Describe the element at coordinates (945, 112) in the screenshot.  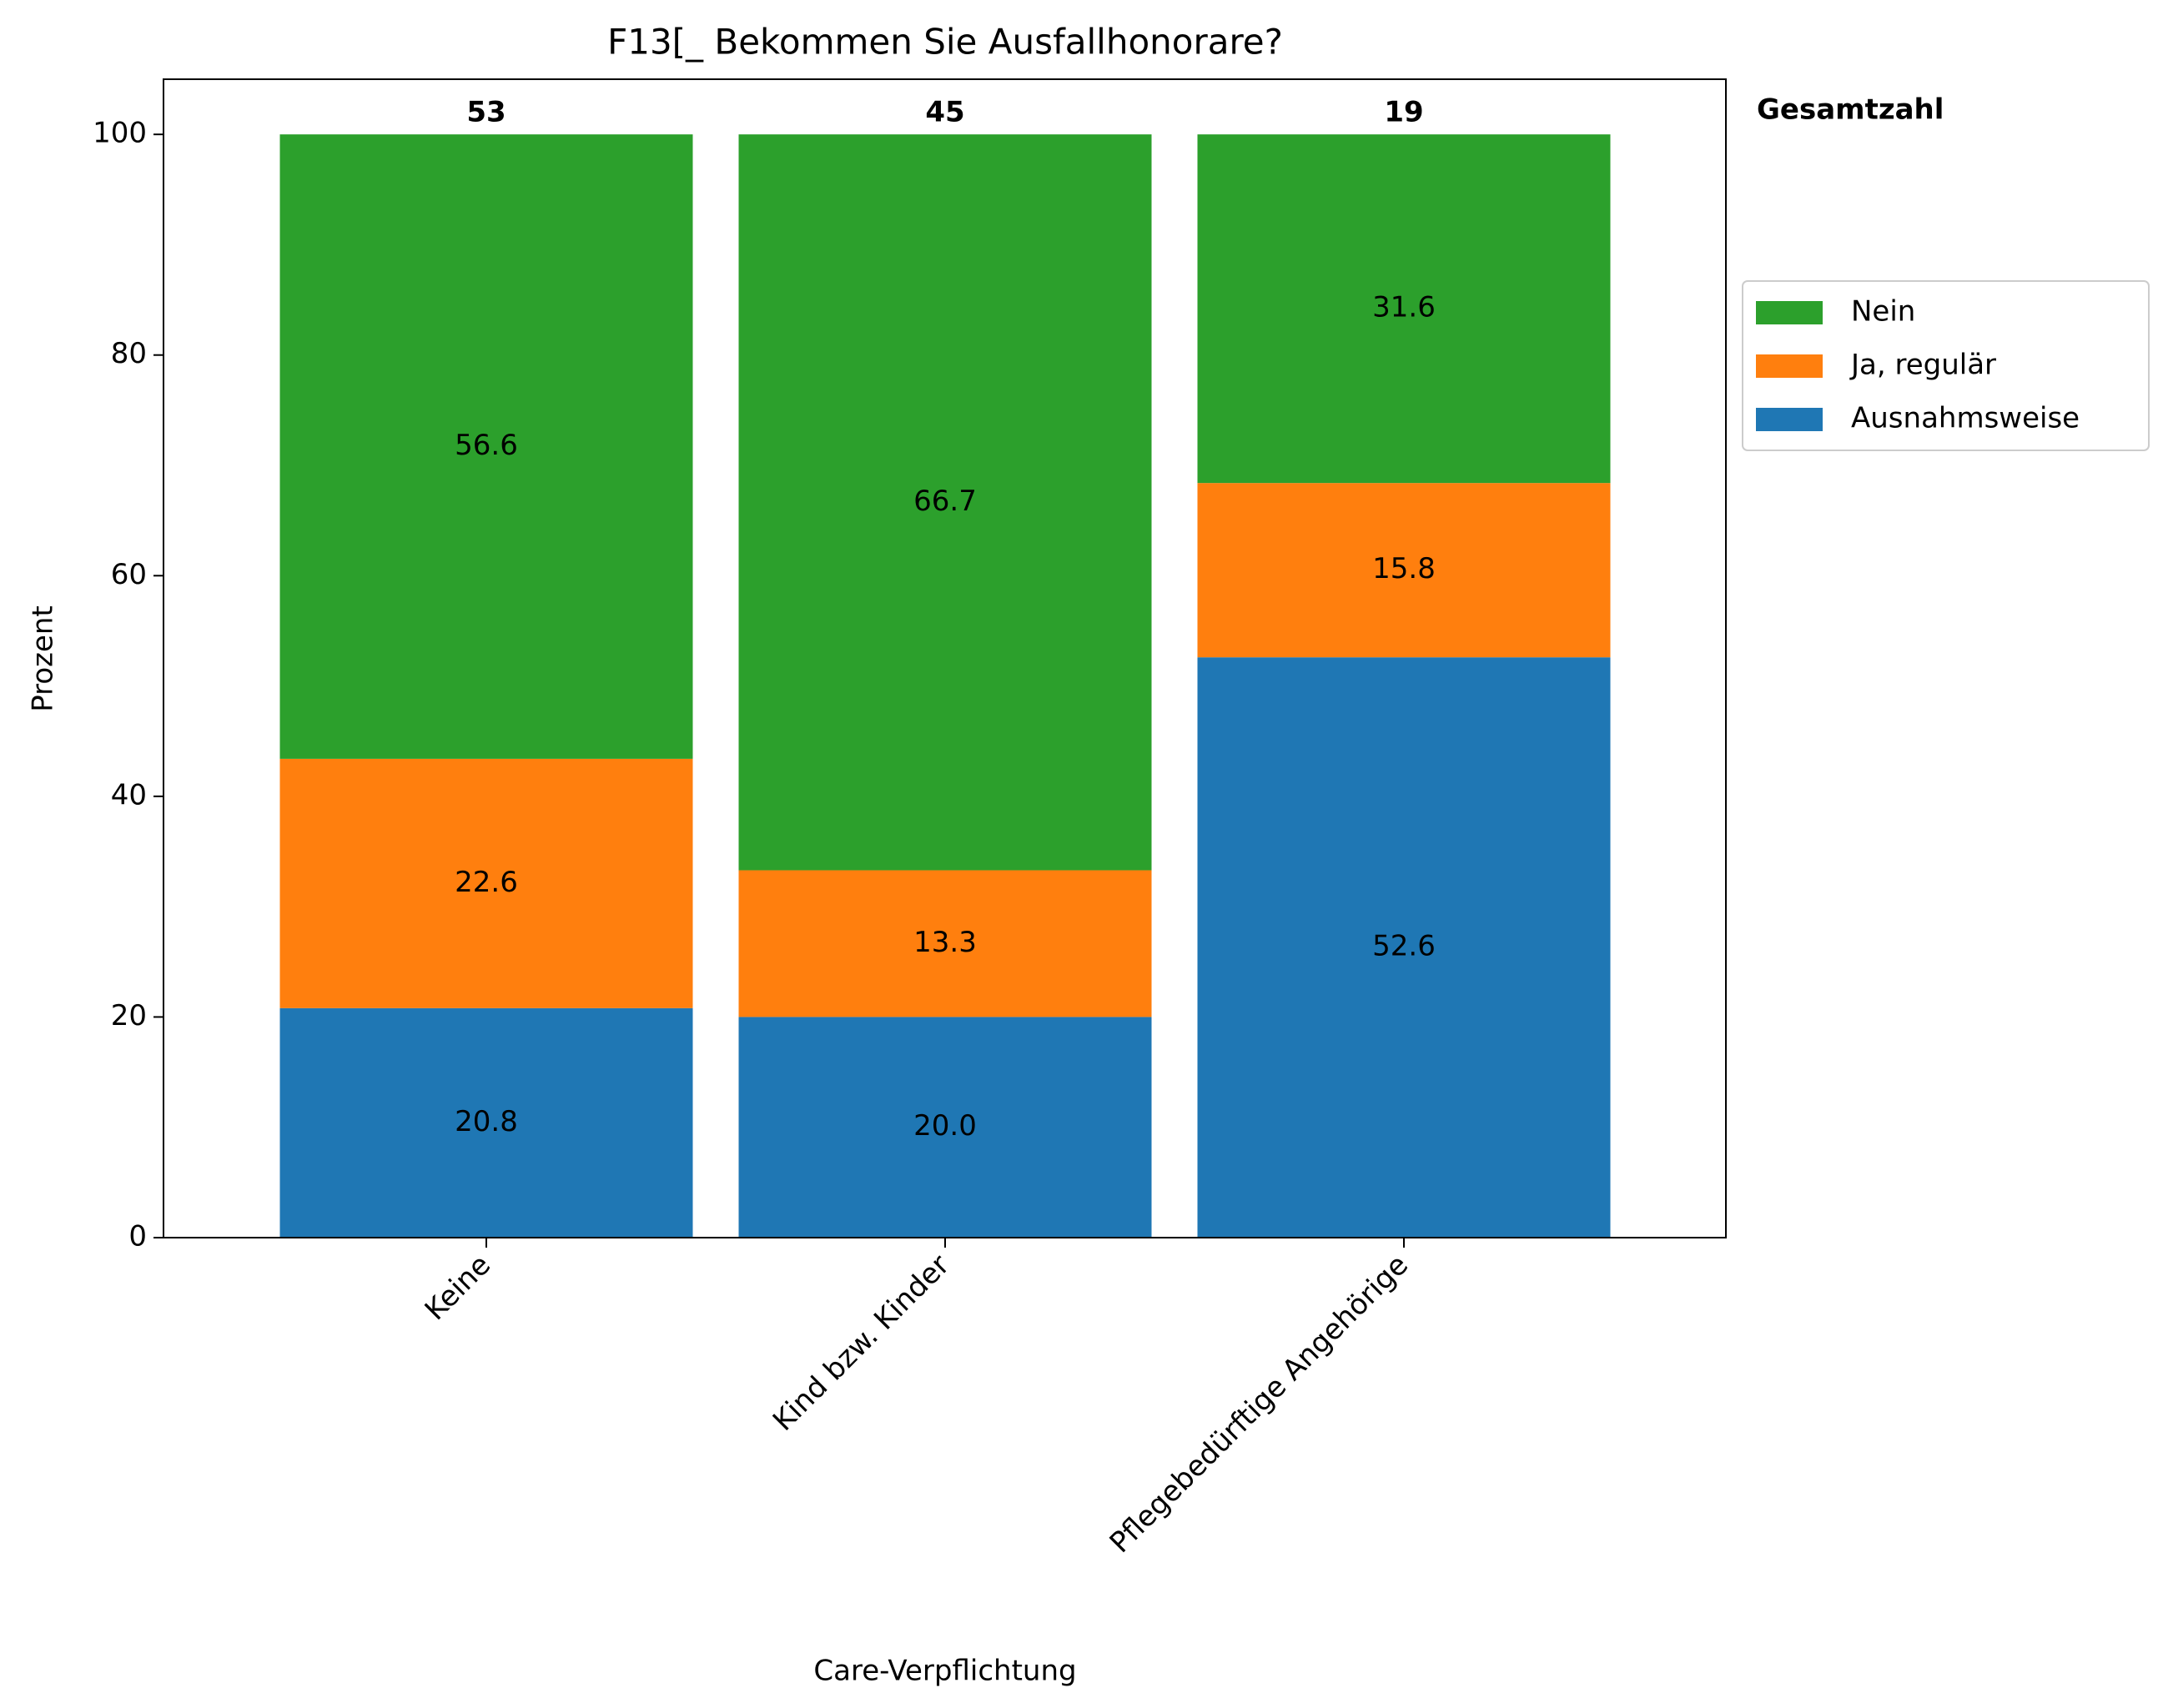
I see `total-label: 45` at that location.